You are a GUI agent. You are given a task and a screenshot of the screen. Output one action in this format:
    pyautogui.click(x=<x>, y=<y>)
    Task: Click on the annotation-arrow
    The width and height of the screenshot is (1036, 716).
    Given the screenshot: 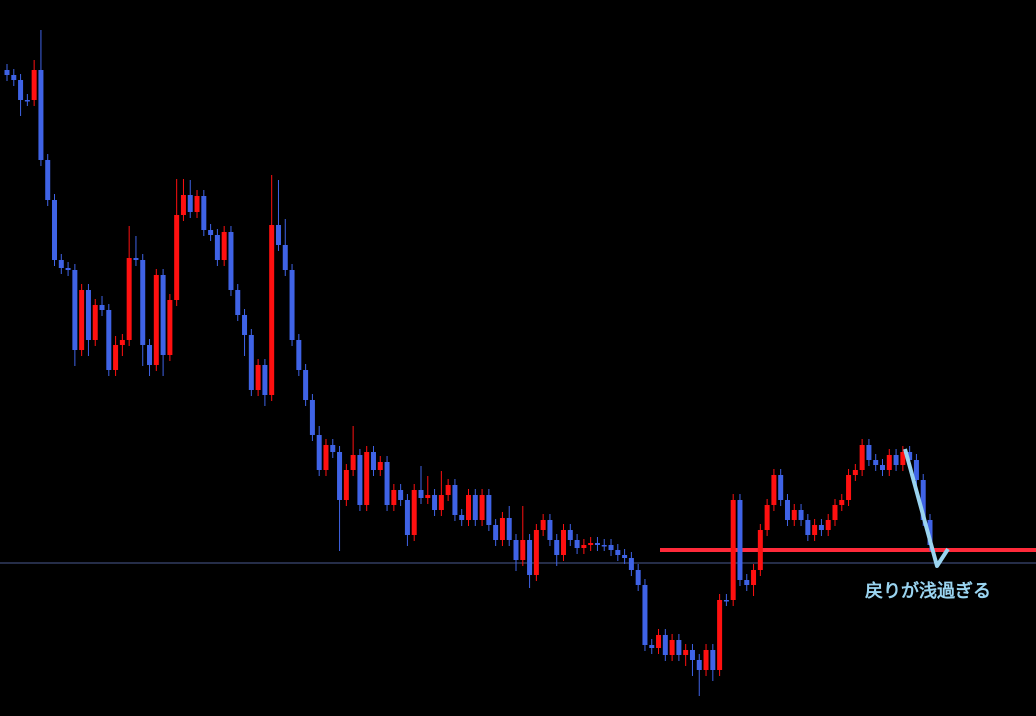 What is the action you would take?
    pyautogui.click(x=926, y=508)
    